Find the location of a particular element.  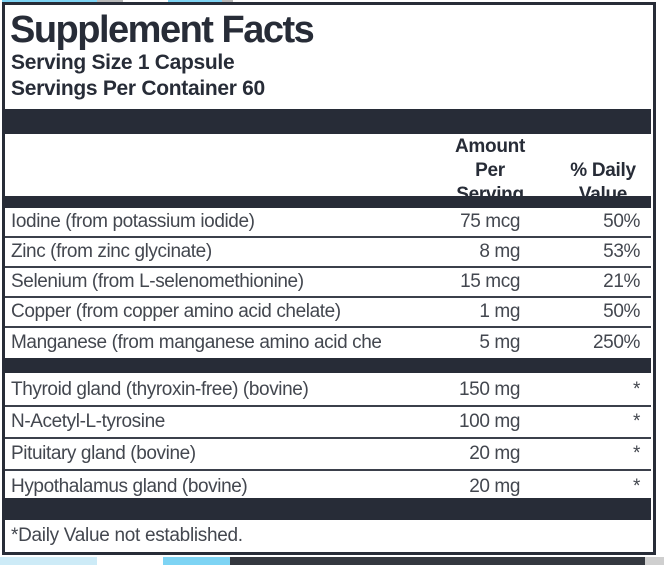

table-row: N-Acetyl-L-tyrosine 100 mg * is located at coordinates (328, 423).